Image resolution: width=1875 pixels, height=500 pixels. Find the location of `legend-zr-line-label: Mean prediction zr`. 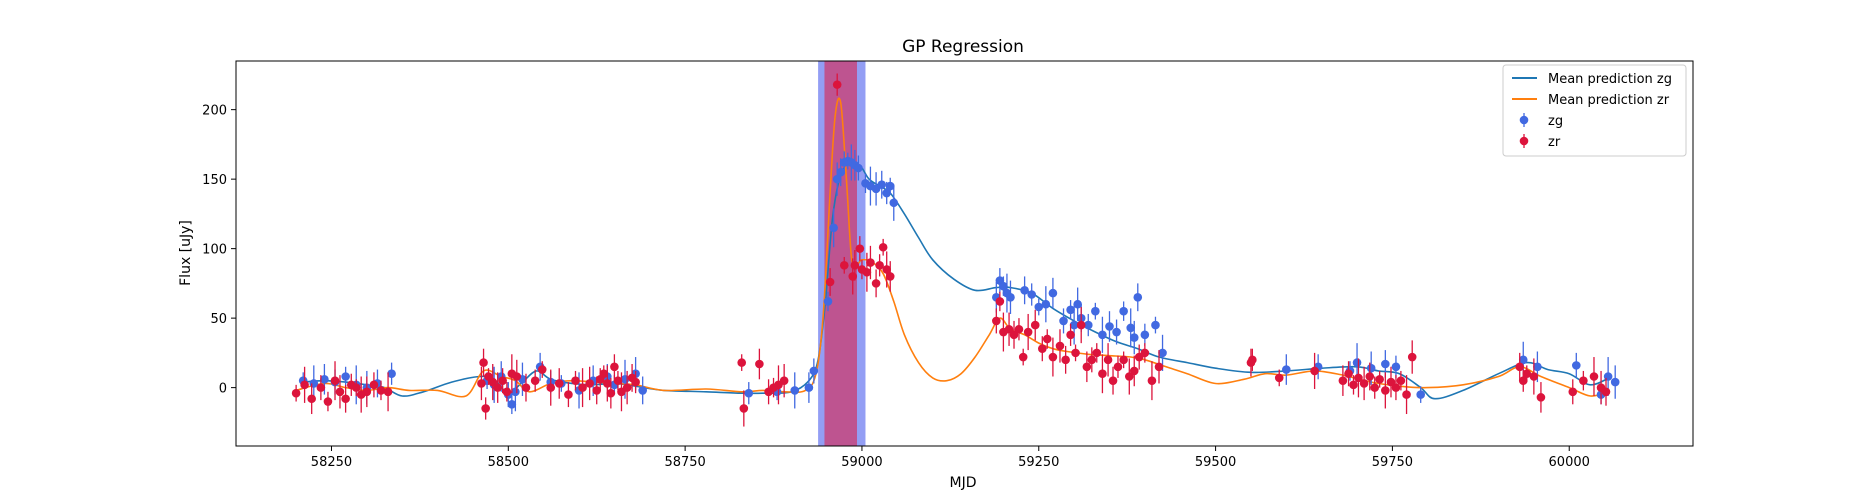

legend-zr-line-label: Mean prediction zr is located at coordinates (1609, 100).